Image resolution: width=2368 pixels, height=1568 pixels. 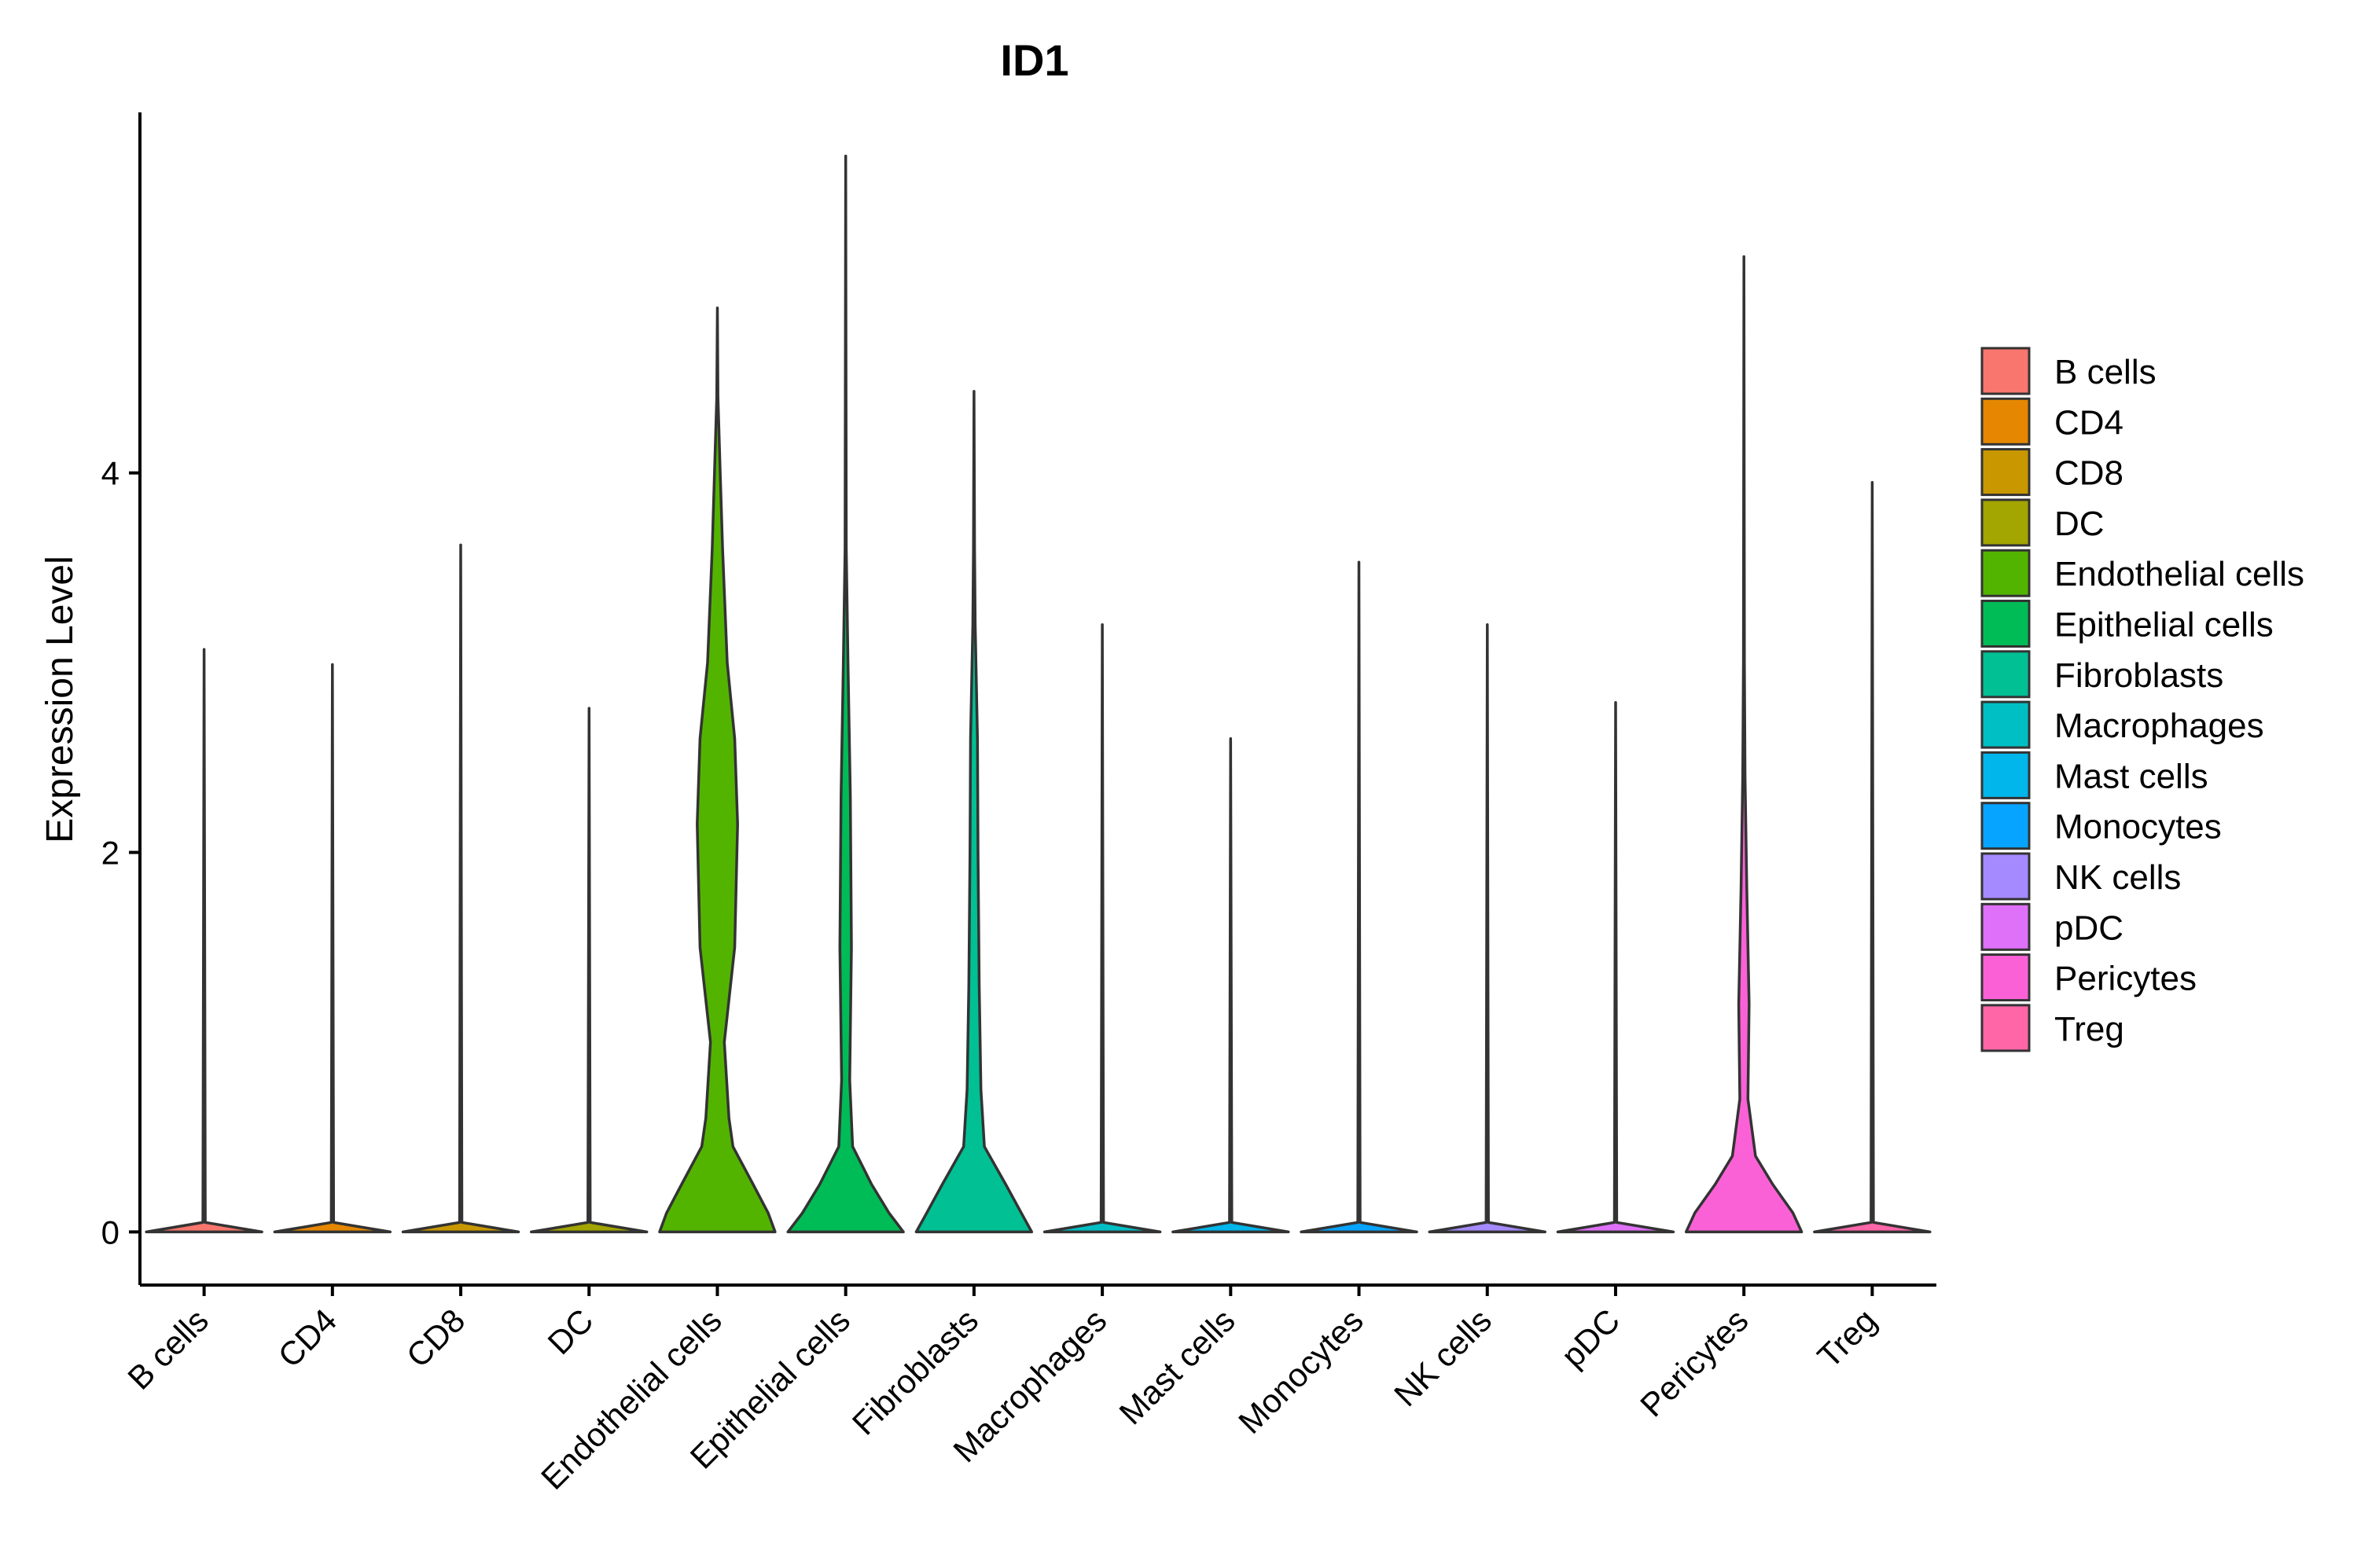 What do you see at coordinates (1102, 929) in the screenshot?
I see `violin-macrophages` at bounding box center [1102, 929].